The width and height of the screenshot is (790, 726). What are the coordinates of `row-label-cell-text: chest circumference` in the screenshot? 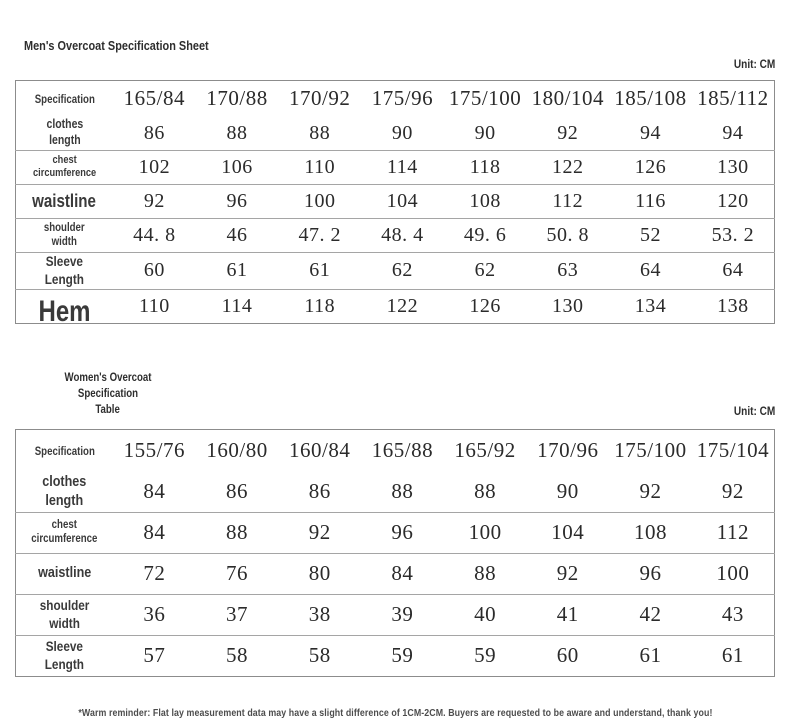 It's located at (64, 166).